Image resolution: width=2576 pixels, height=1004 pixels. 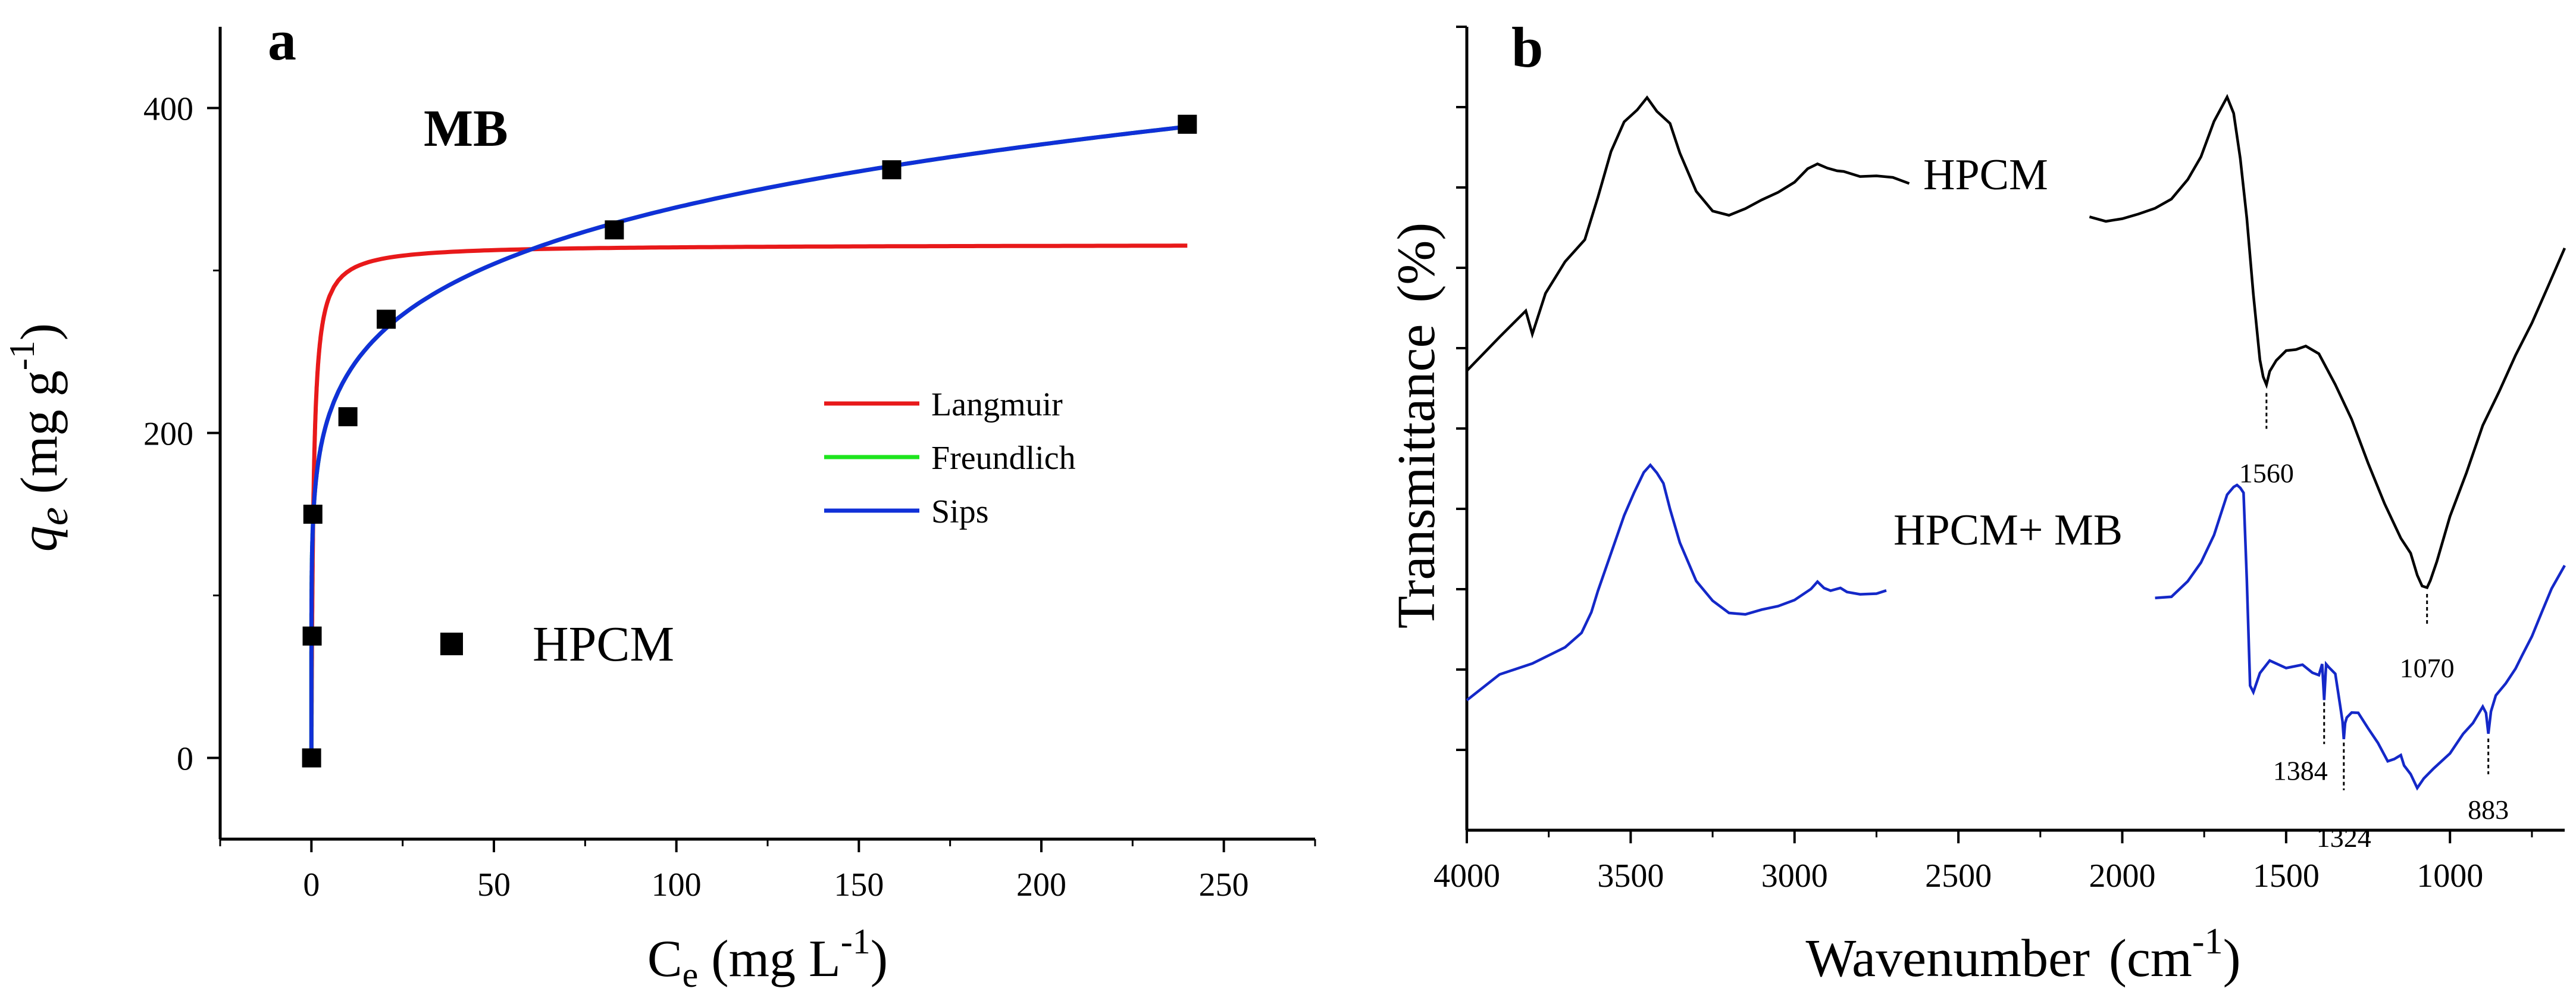 I want to click on hpcm-mb-series-label: HPCM+ MB, so click(x=2008, y=530).